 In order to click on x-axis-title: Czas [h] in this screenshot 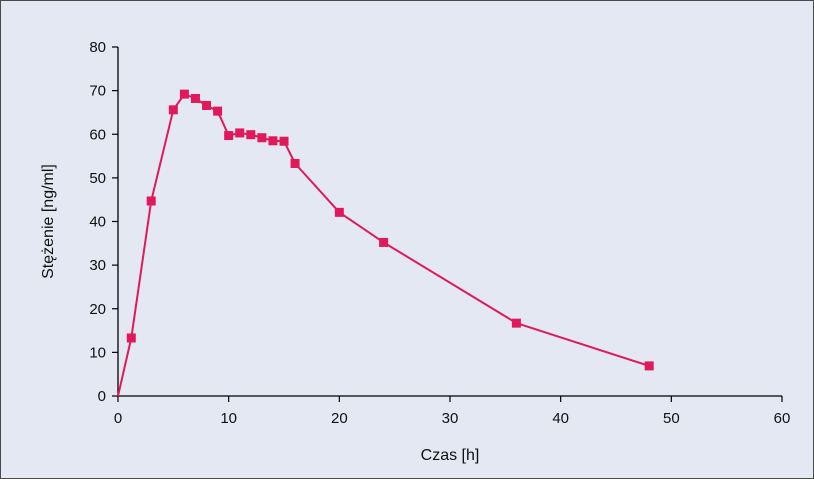, I will do `click(450, 455)`.